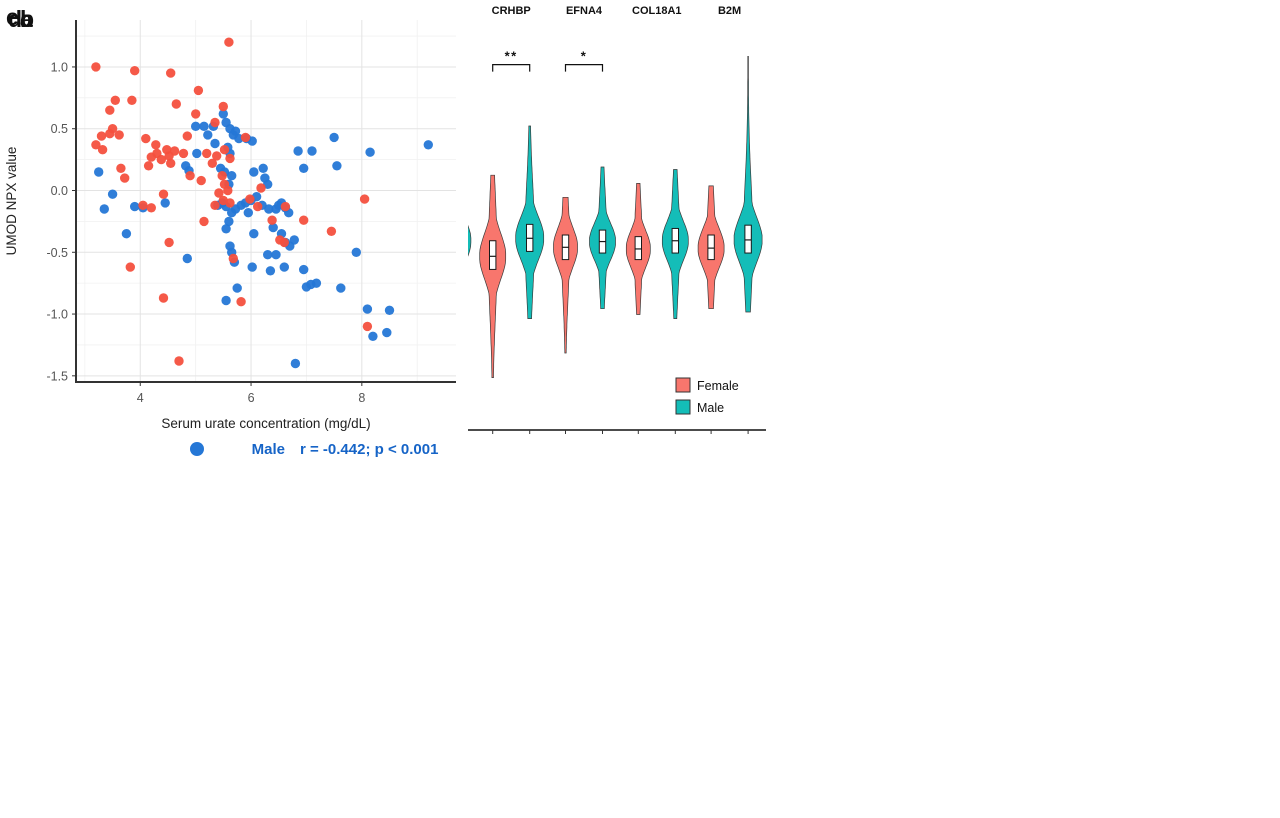 Image resolution: width=1280 pixels, height=818 pixels. I want to click on sex-legend: Female Male, so click(707, 396).